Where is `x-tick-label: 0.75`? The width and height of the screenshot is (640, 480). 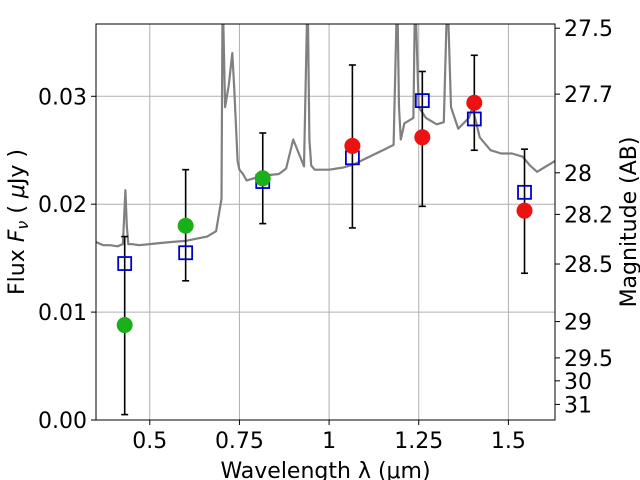 x-tick-label: 0.75 is located at coordinates (239, 441).